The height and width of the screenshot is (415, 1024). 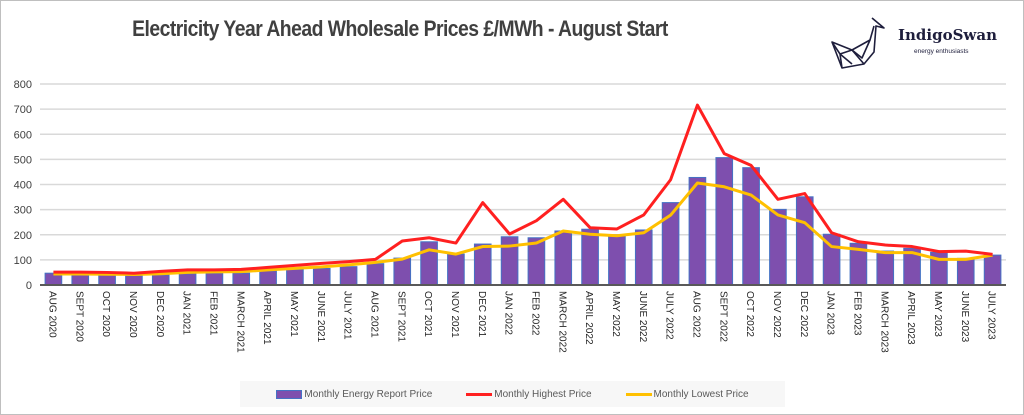 What do you see at coordinates (105, 314) in the screenshot?
I see `x-tick-label: OCT 2020` at bounding box center [105, 314].